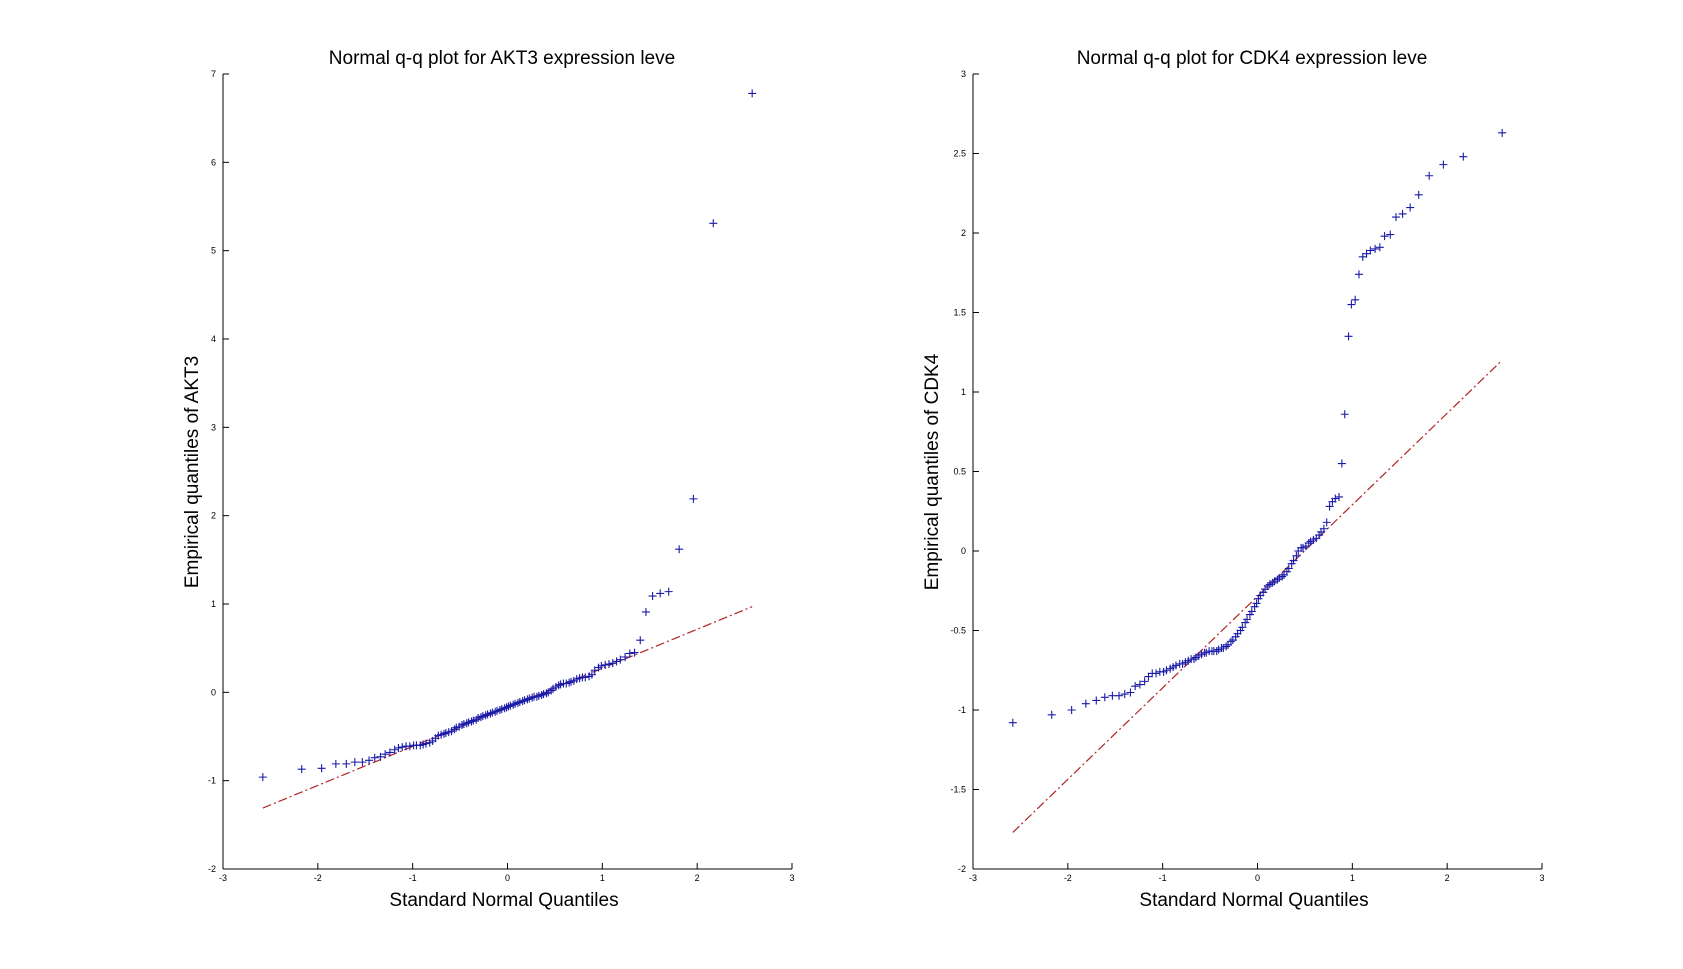  I want to click on x-tick-label: 2, so click(697, 878).